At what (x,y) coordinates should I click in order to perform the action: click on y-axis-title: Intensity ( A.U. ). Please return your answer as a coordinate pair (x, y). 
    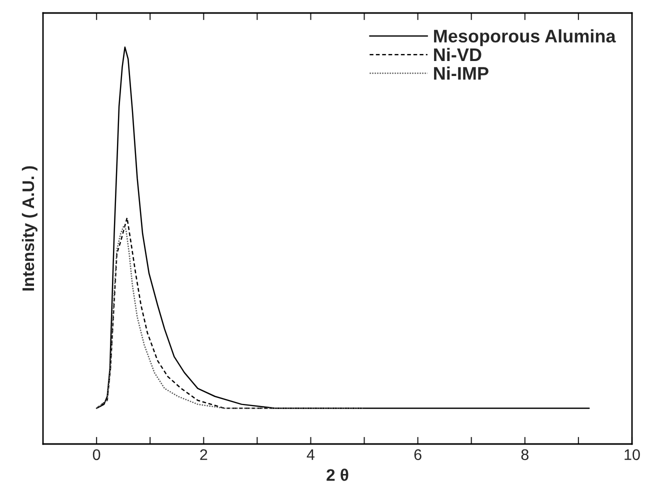
    Looking at the image, I should click on (30, 228).